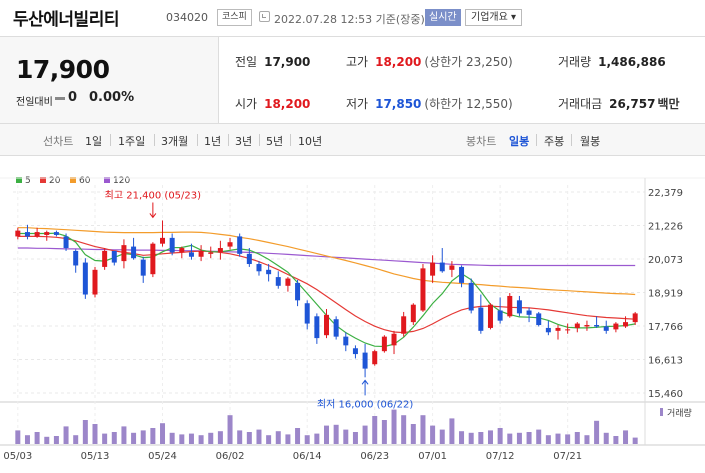  I want to click on amount-label: 거래대금, so click(580, 104).